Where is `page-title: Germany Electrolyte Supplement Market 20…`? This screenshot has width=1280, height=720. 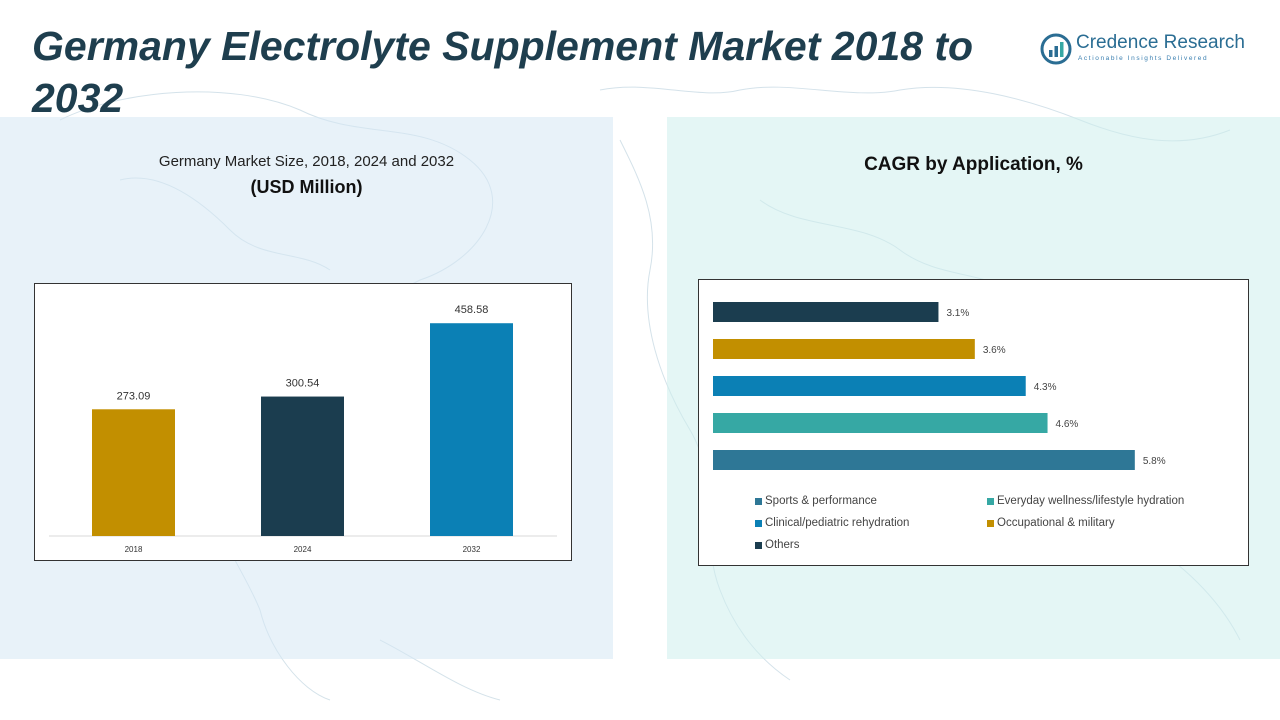
page-title: Germany Electrolyte Supplement Market 20… is located at coordinates (503, 72).